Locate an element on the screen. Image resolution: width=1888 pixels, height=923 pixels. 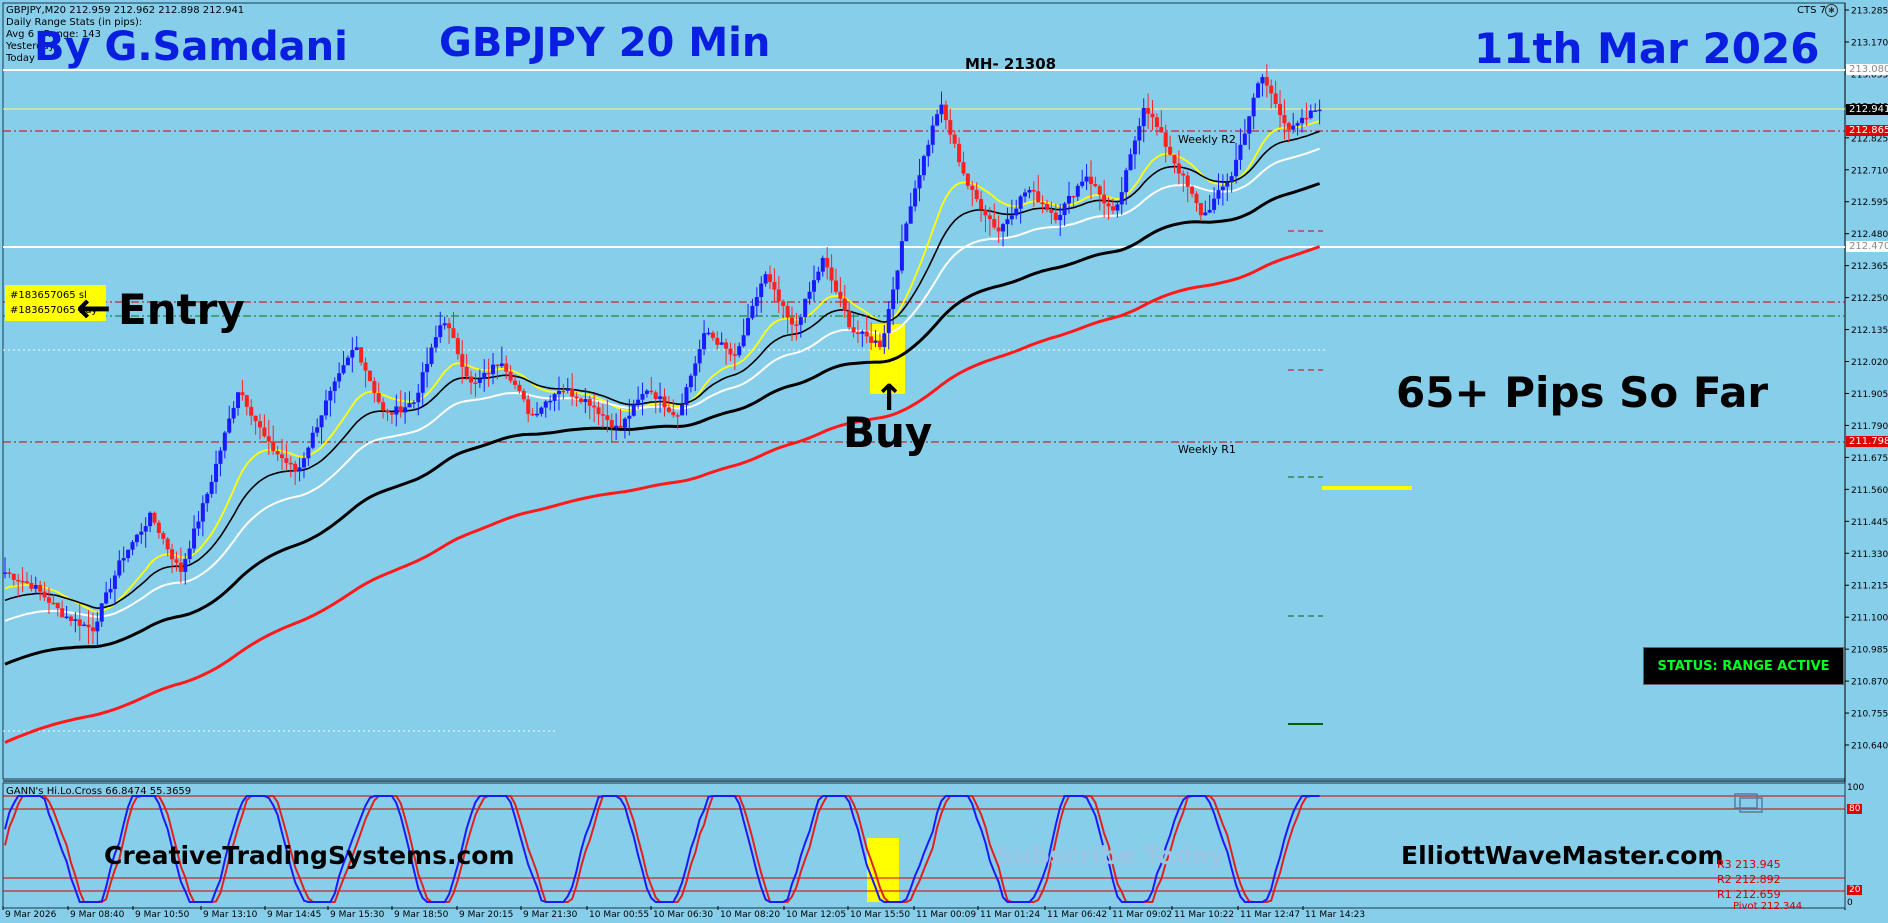
range-text: Range: 143 is located at coordinates (72, 34).